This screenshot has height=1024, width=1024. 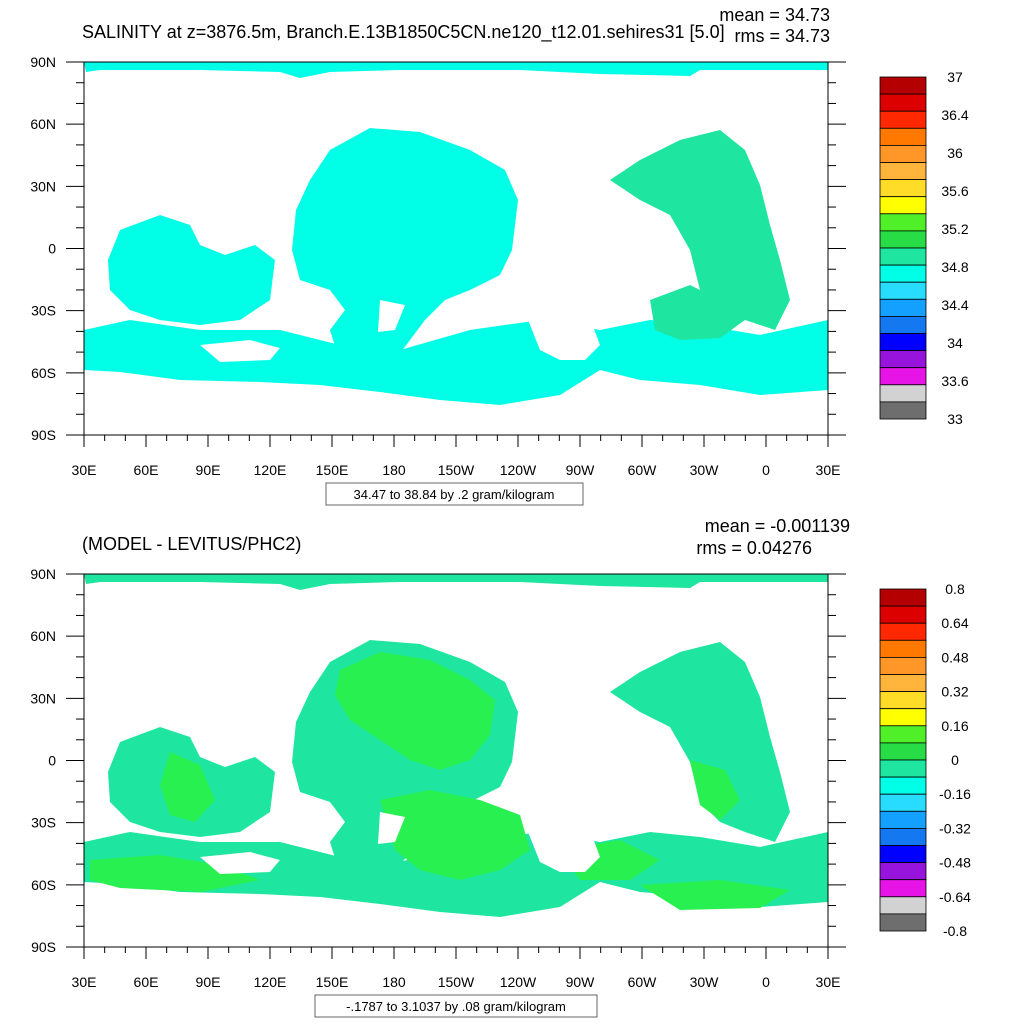 What do you see at coordinates (777, 526) in the screenshot?
I see `mean-text: mean = -0.001139` at bounding box center [777, 526].